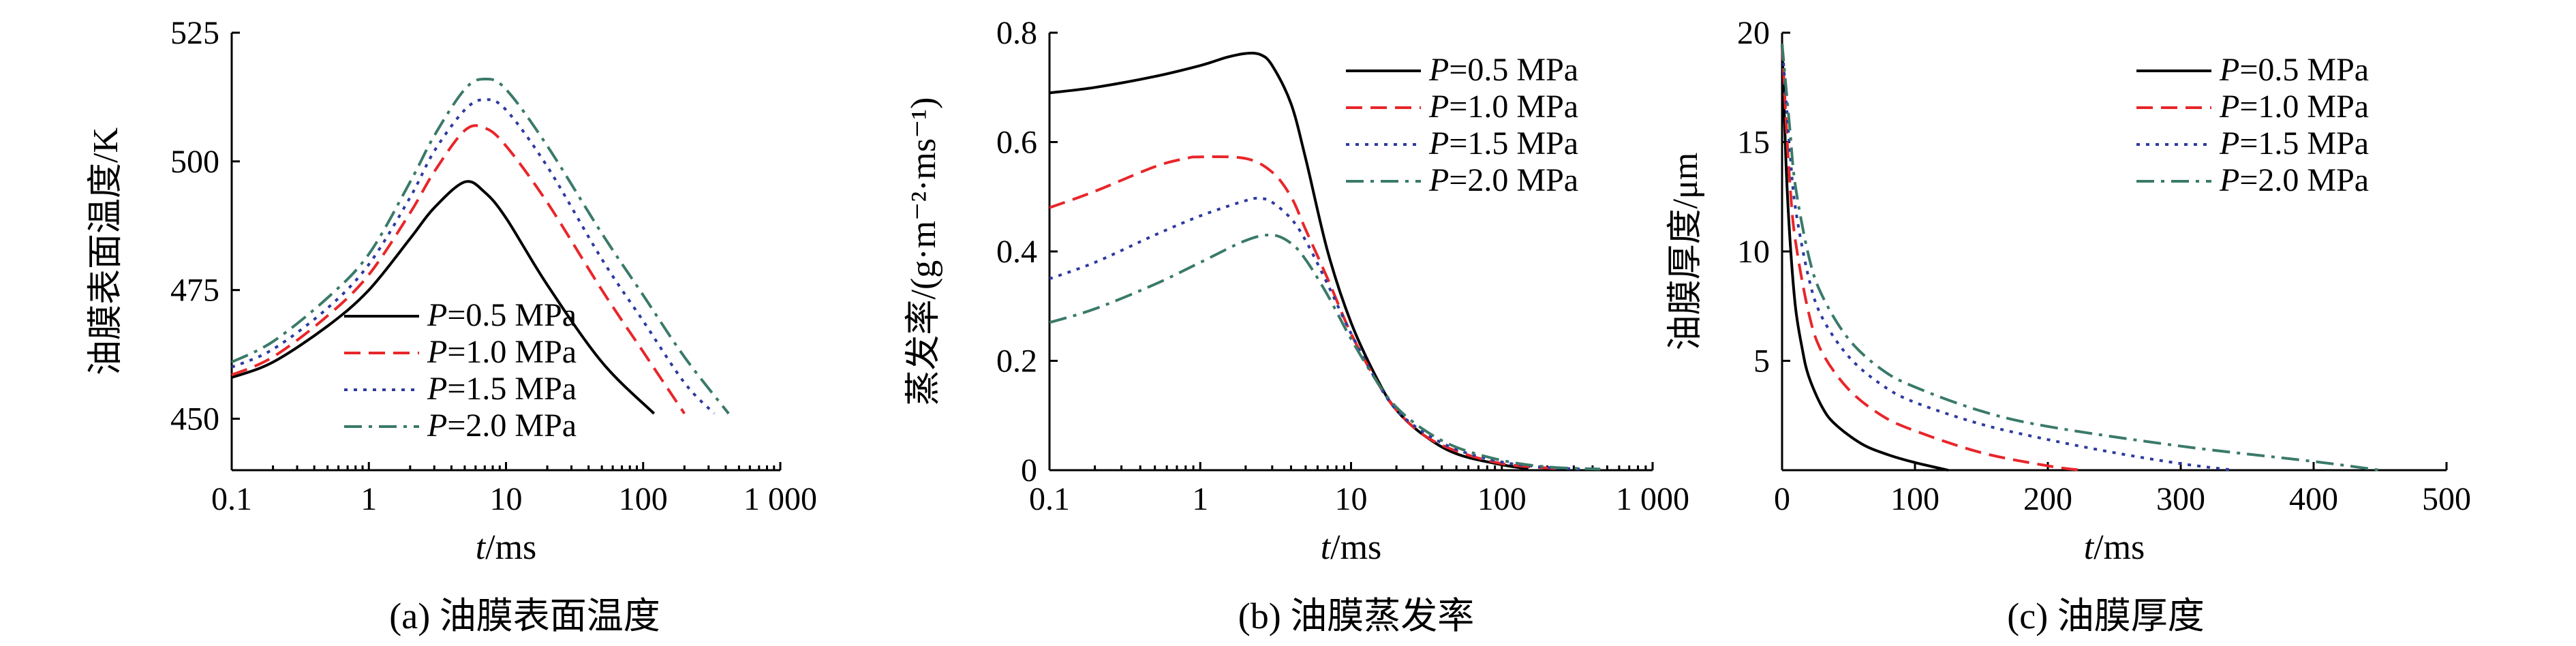  Describe the element at coordinates (1762, 362) in the screenshot. I see `y-tick-label: 5` at that location.